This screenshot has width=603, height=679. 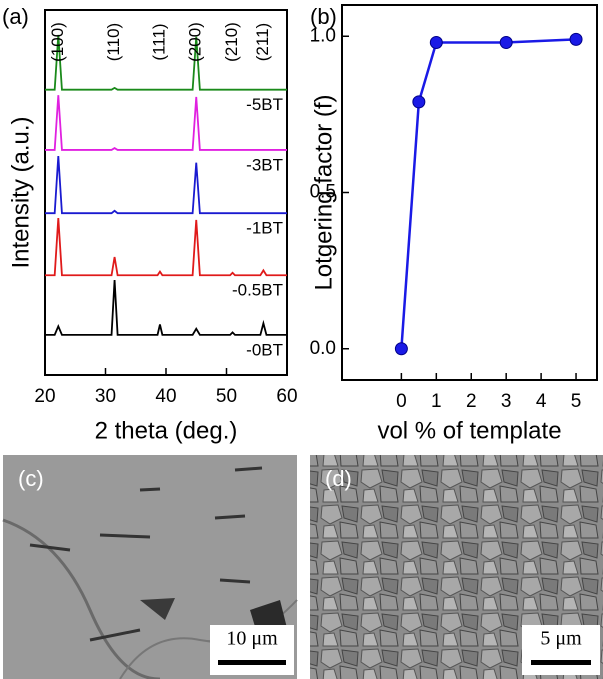 I want to click on series-label: -5BT, so click(x=264, y=104).